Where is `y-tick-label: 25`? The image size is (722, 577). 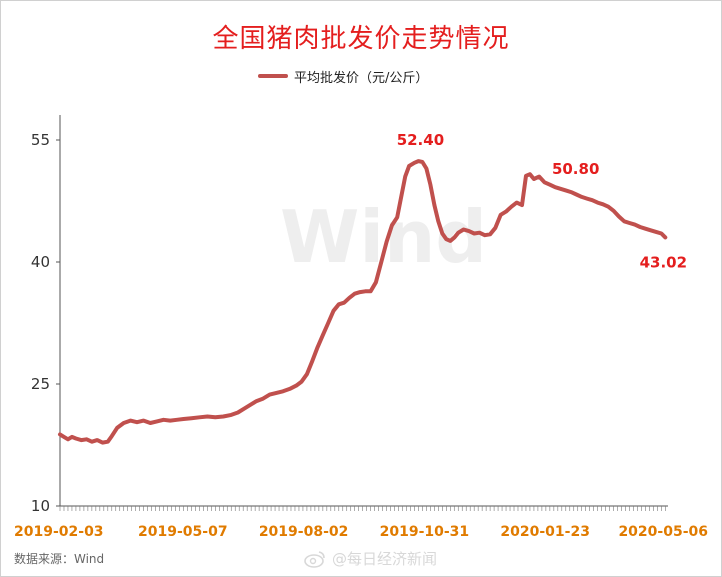
y-tick-label: 25 is located at coordinates (40, 384).